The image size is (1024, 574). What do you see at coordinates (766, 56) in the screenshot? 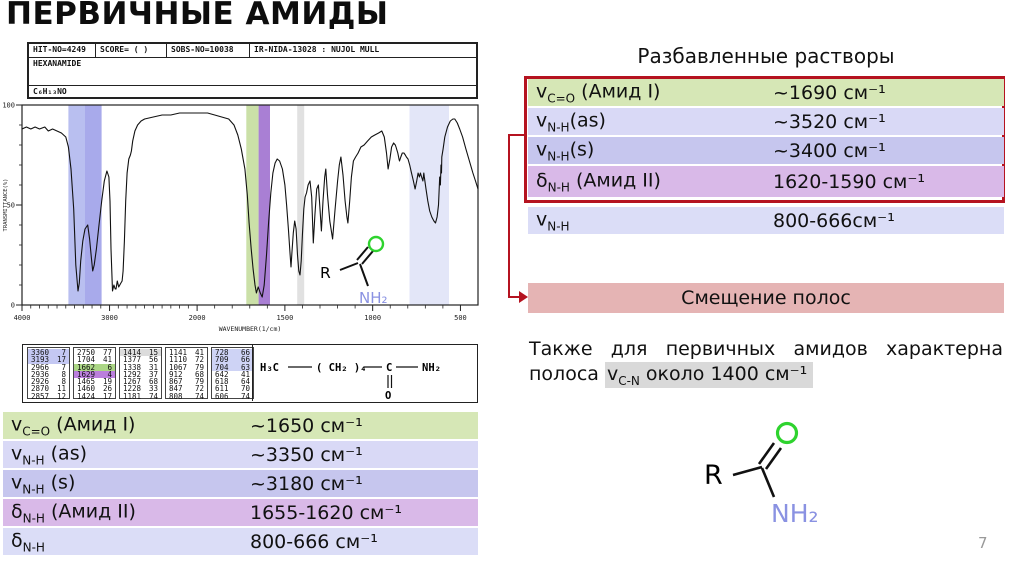
I see `dilute-solutions-heading: Разбавленные растворы` at bounding box center [766, 56].